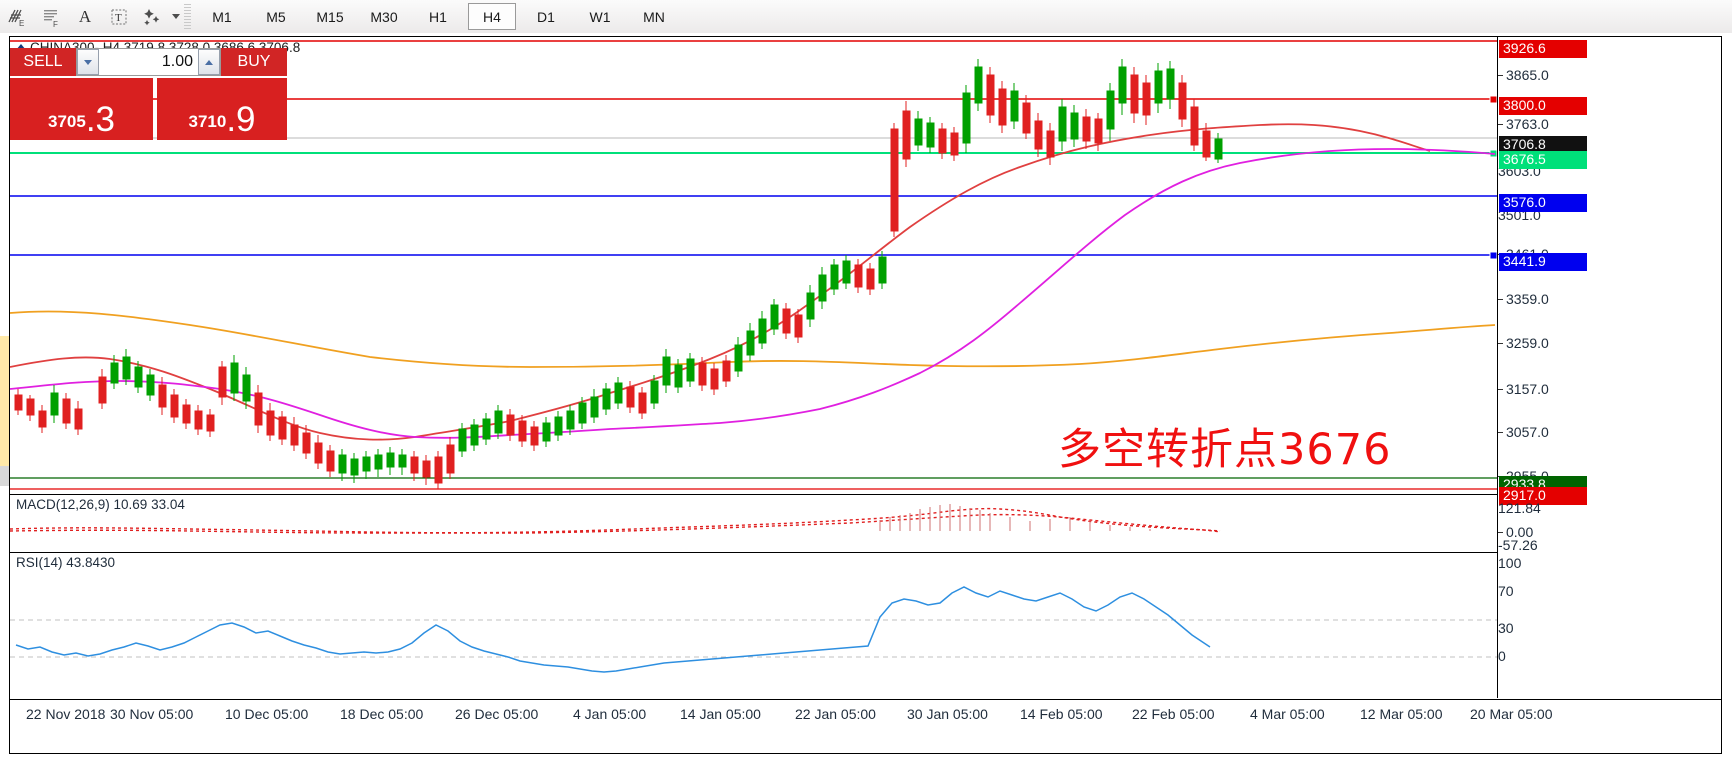  Describe the element at coordinates (148, 62) in the screenshot. I see `volume-input: 1.00` at that location.